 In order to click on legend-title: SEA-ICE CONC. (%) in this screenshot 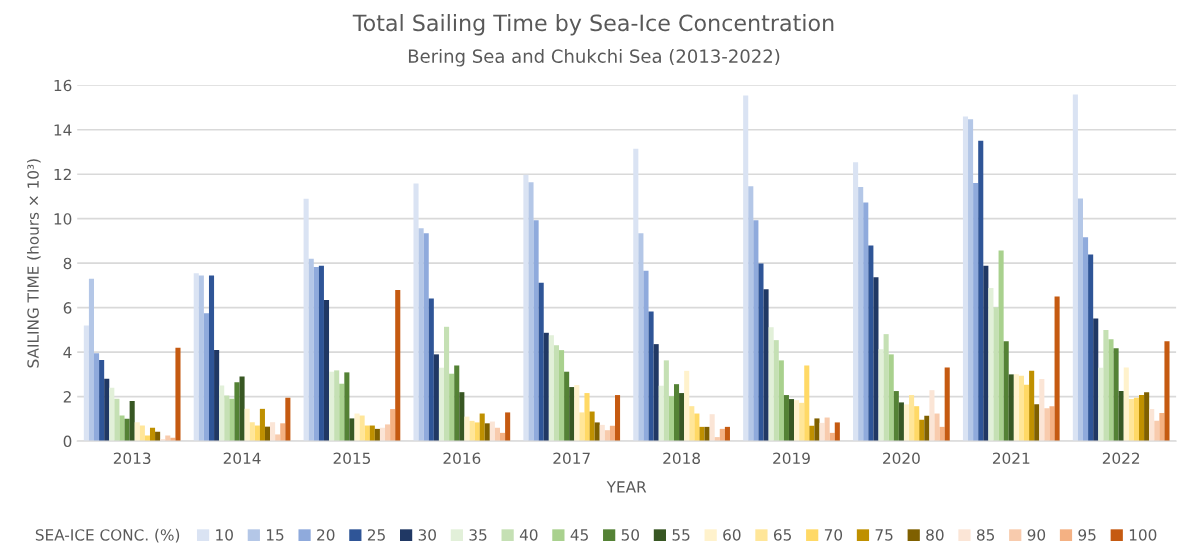, I will do `click(107, 535)`.